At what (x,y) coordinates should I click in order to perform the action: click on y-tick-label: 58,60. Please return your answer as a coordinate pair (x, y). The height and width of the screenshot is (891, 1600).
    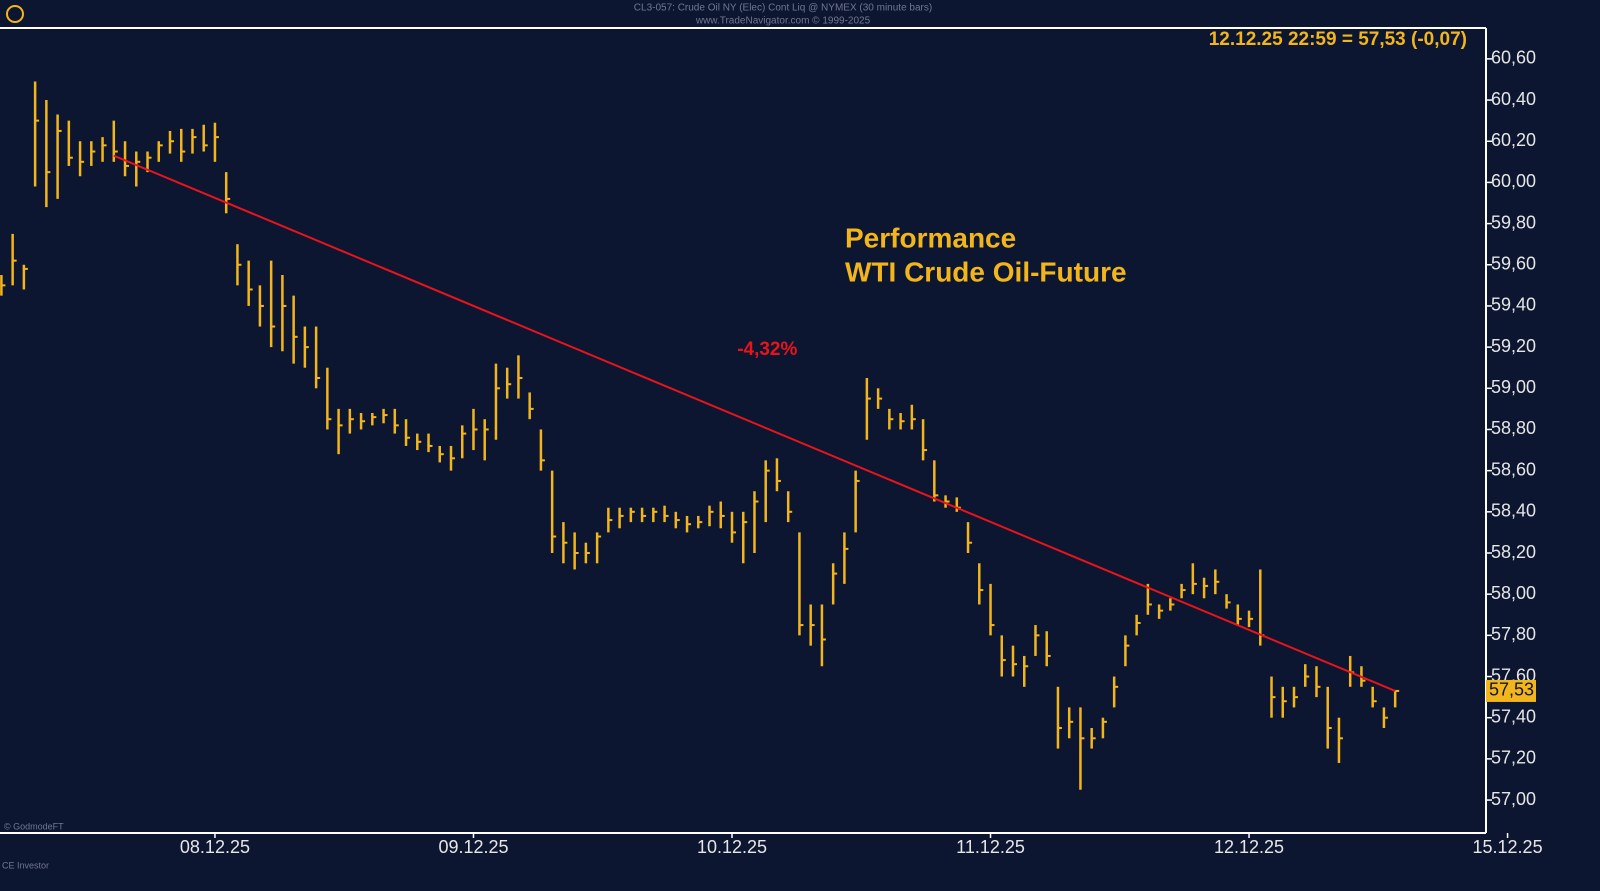
    Looking at the image, I should click on (1513, 469).